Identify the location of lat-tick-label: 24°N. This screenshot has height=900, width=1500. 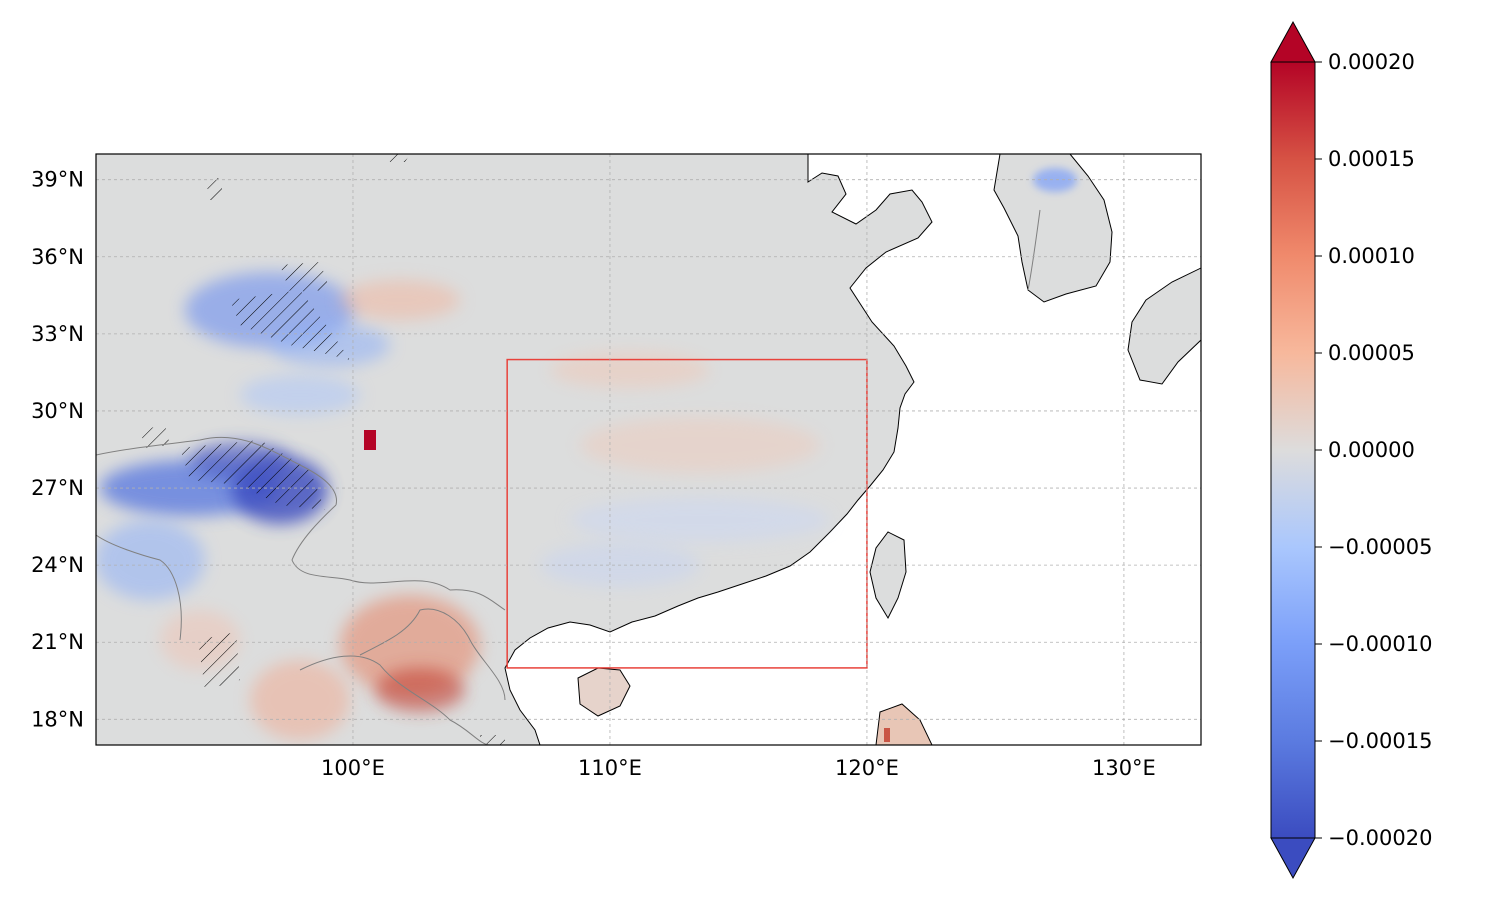
(57, 565).